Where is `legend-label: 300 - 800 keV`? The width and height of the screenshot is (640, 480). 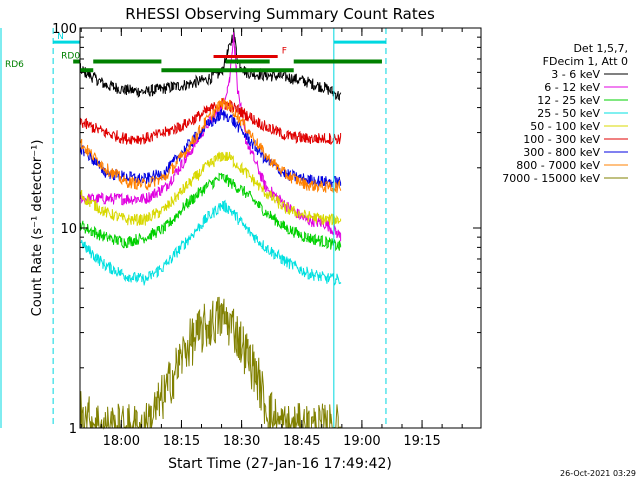
legend-label: 300 - 800 keV is located at coordinates (561, 152).